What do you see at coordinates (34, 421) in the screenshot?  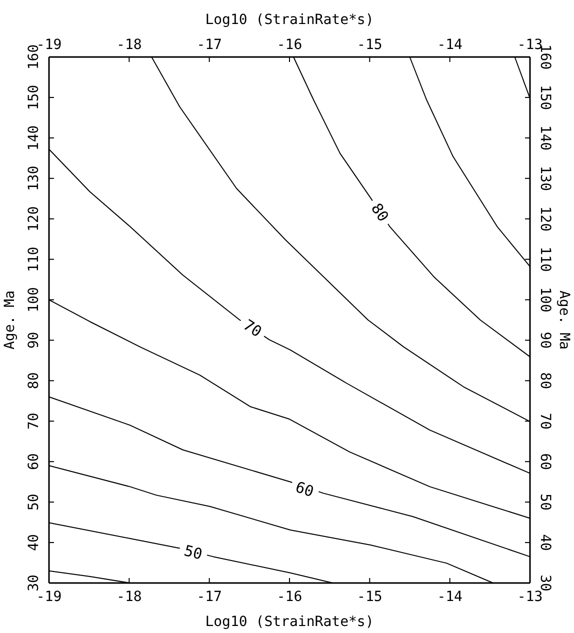 I see `y-tick-label: 70` at bounding box center [34, 421].